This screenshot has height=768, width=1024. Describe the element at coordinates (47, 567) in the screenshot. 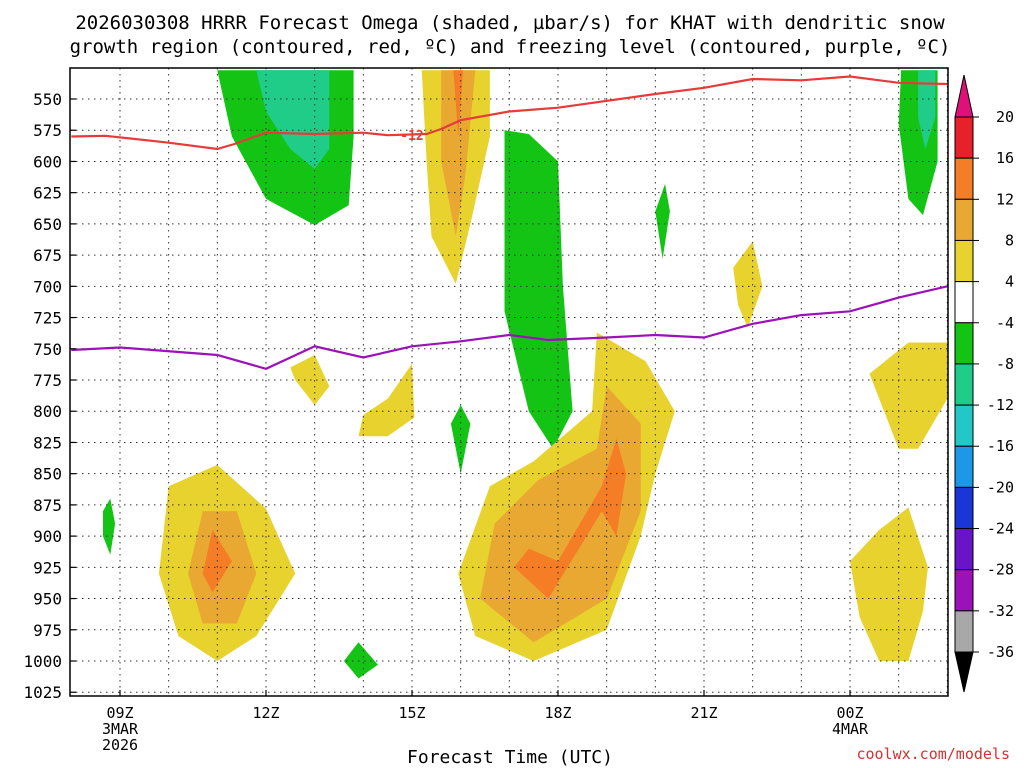

I see `y-tick-label: 925` at that location.